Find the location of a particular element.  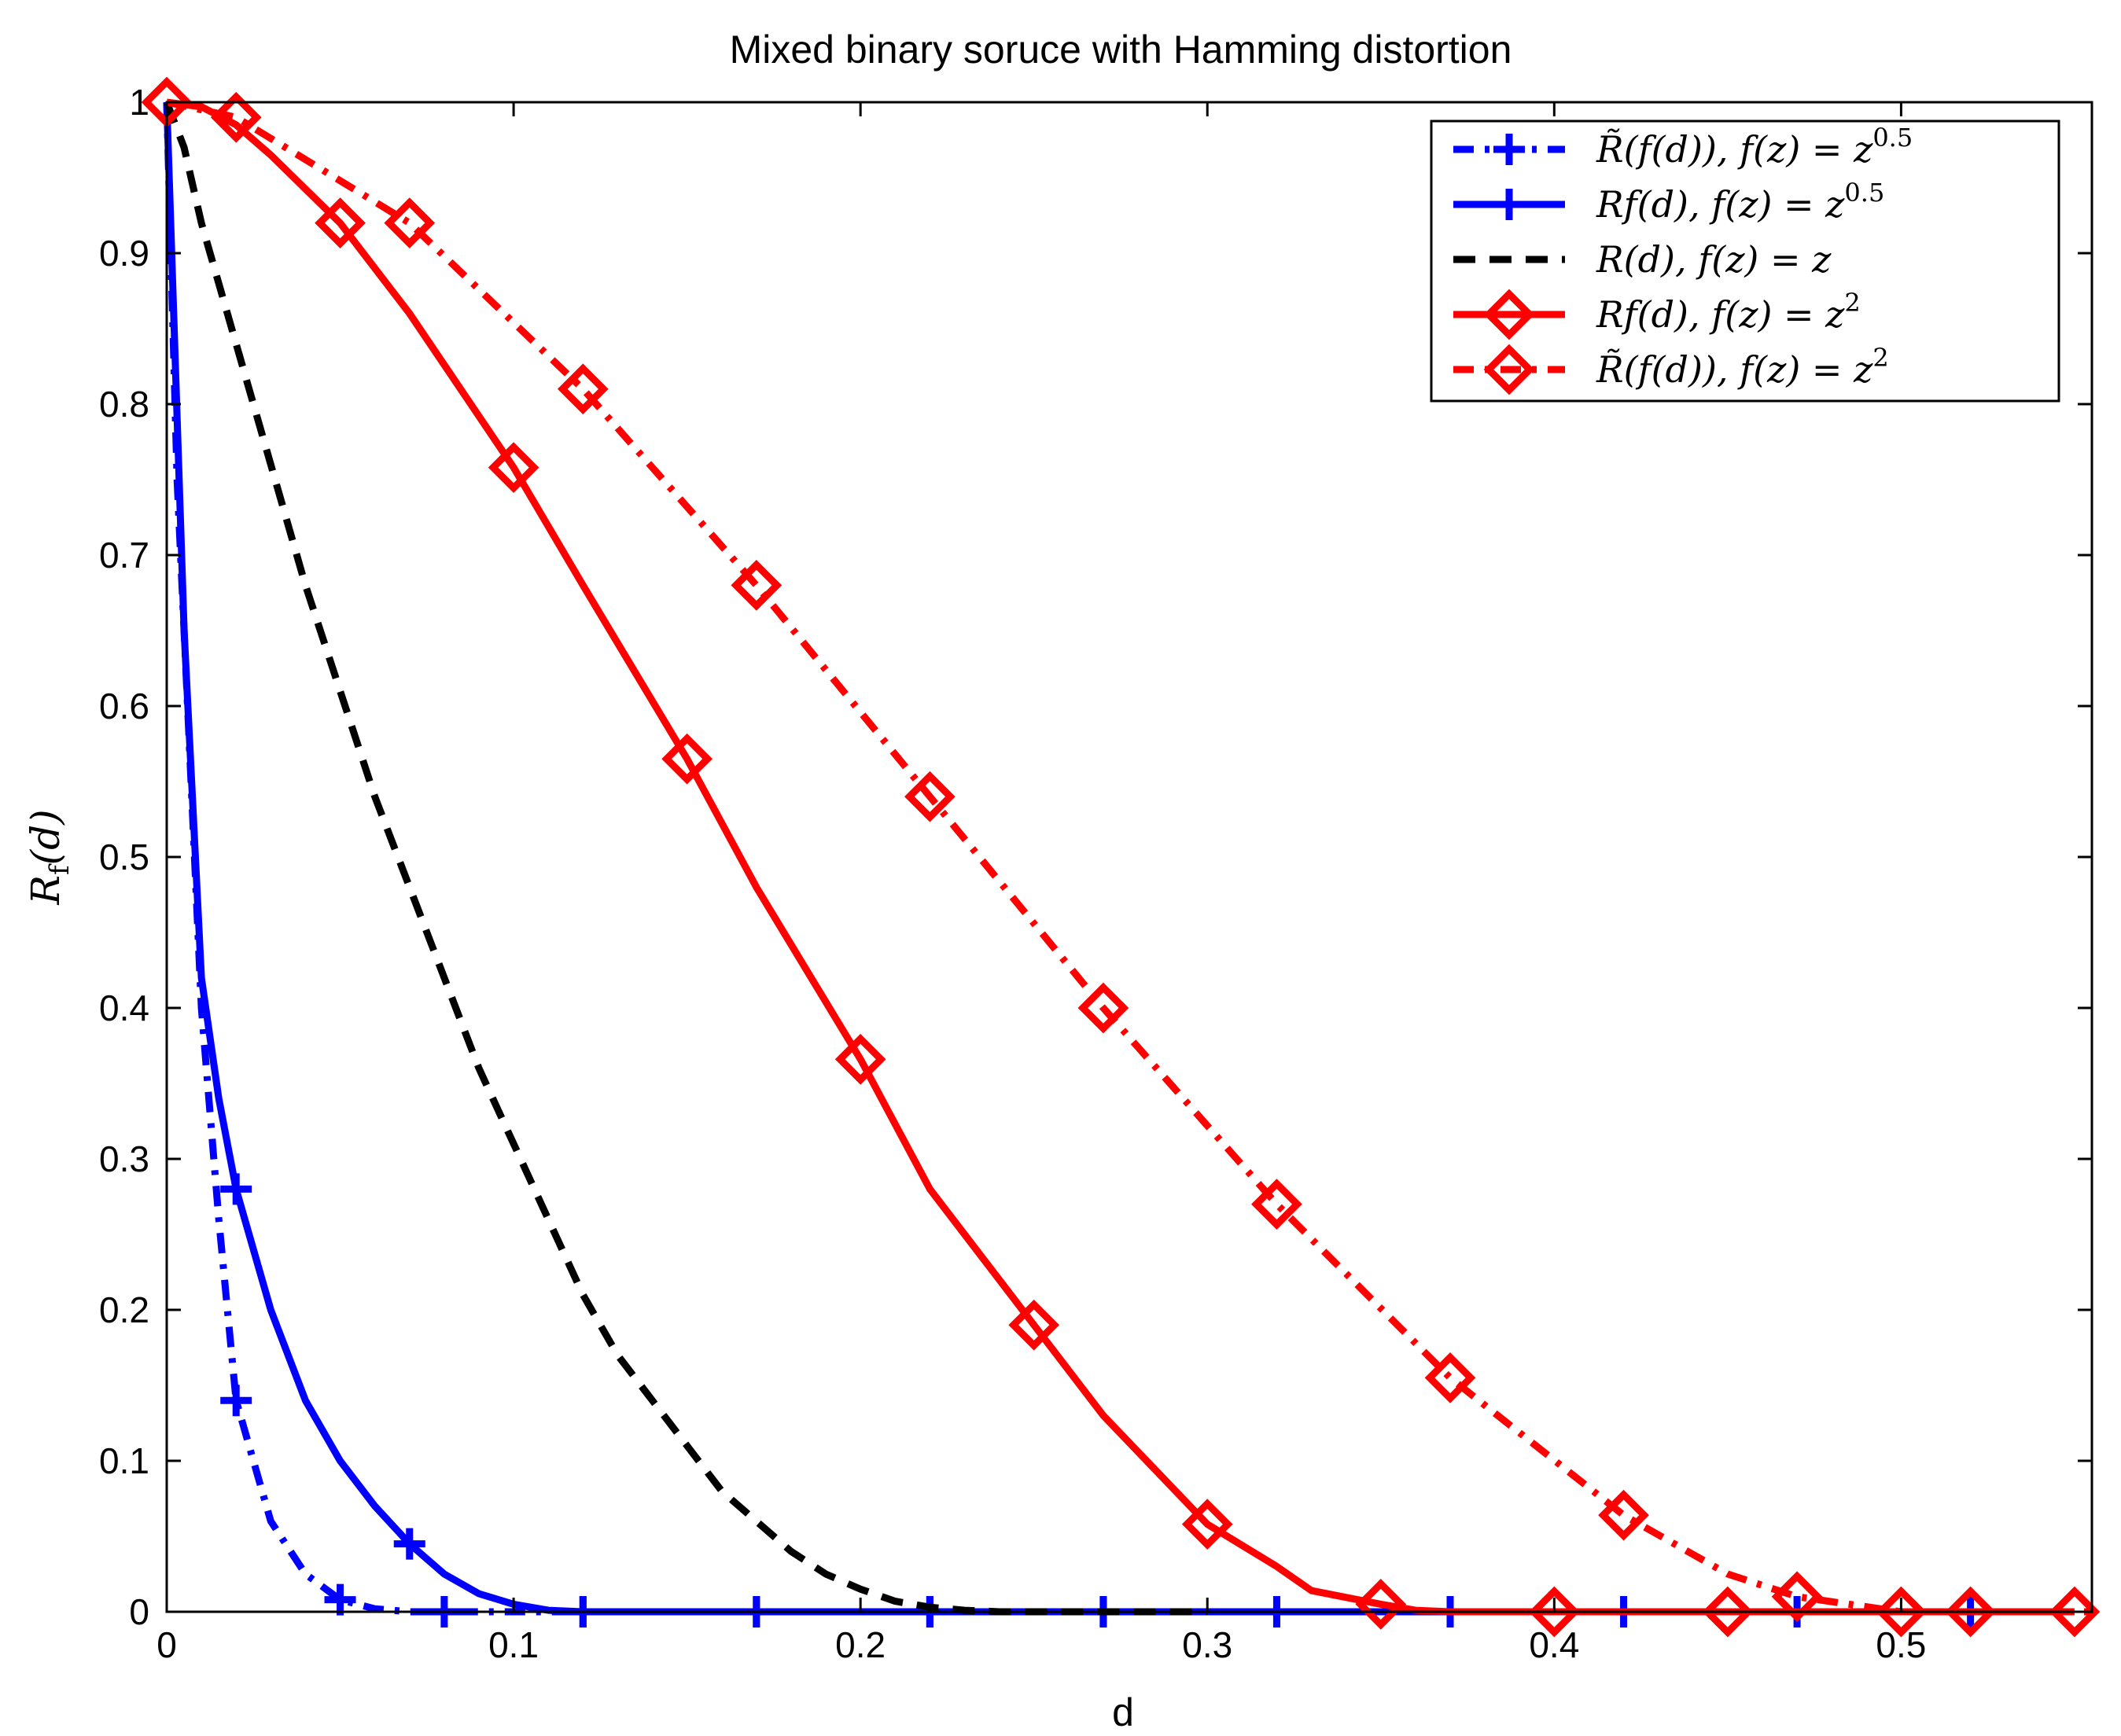

legend-entry: Rf(d), f(z) = z0.5 is located at coordinates (1668, 202).